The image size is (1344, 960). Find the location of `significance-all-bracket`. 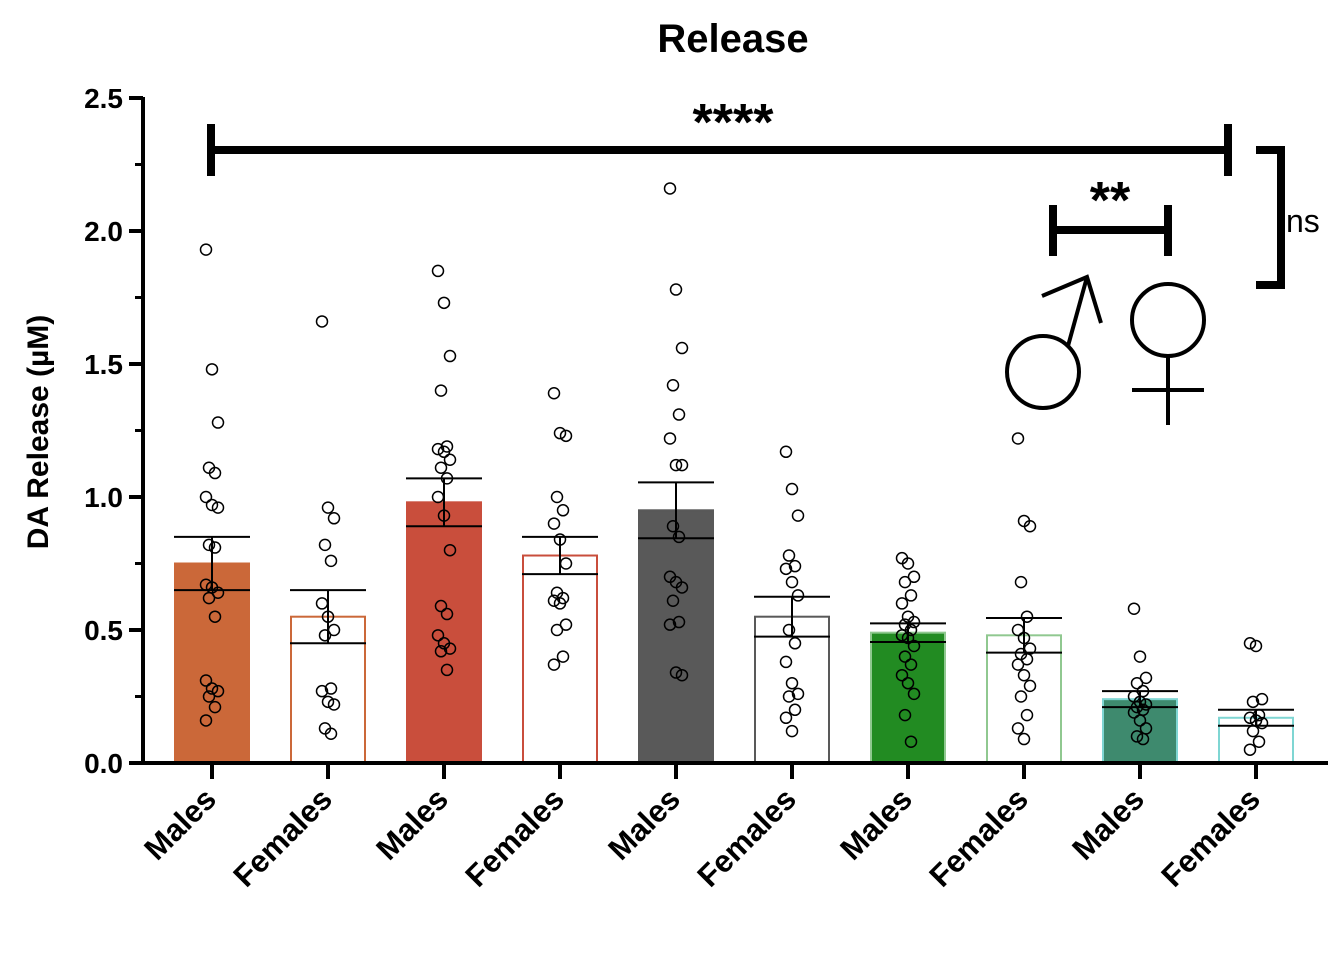

significance-all-bracket is located at coordinates (719, 150).